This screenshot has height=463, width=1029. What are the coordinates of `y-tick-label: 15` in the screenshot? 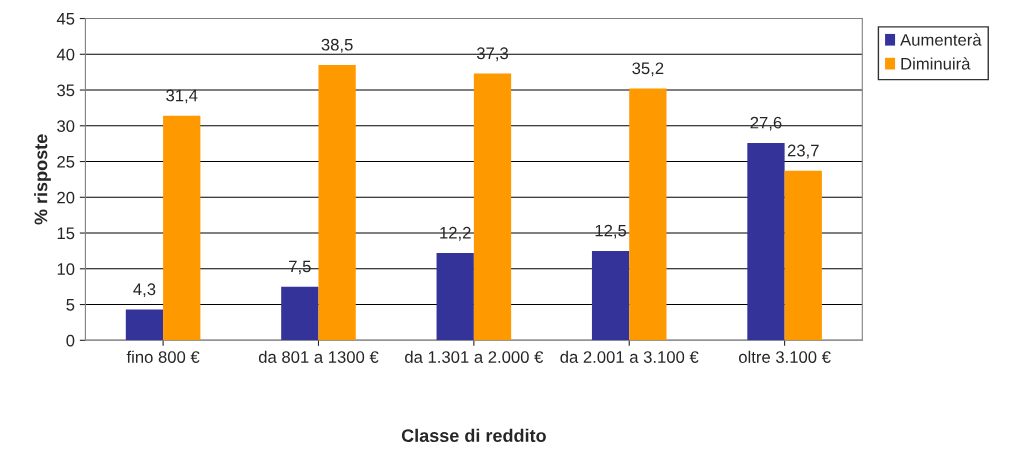 It's located at (66, 233).